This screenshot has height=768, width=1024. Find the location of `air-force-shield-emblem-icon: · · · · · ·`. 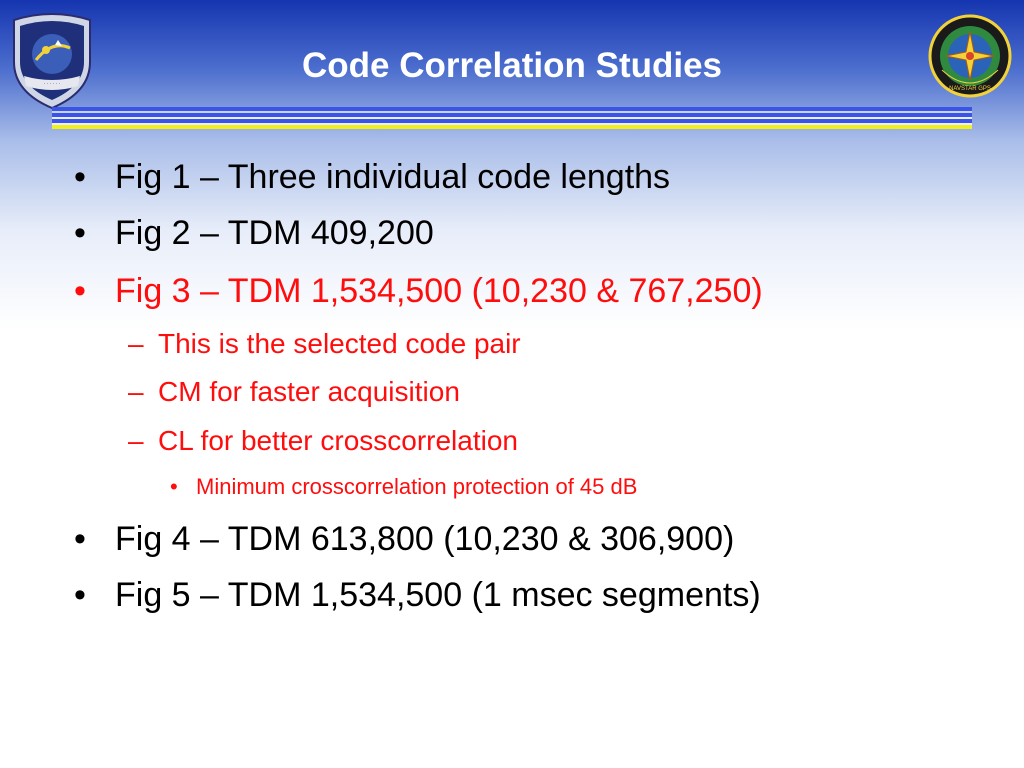

air-force-shield-emblem-icon: · · · · · · is located at coordinates (52, 60).